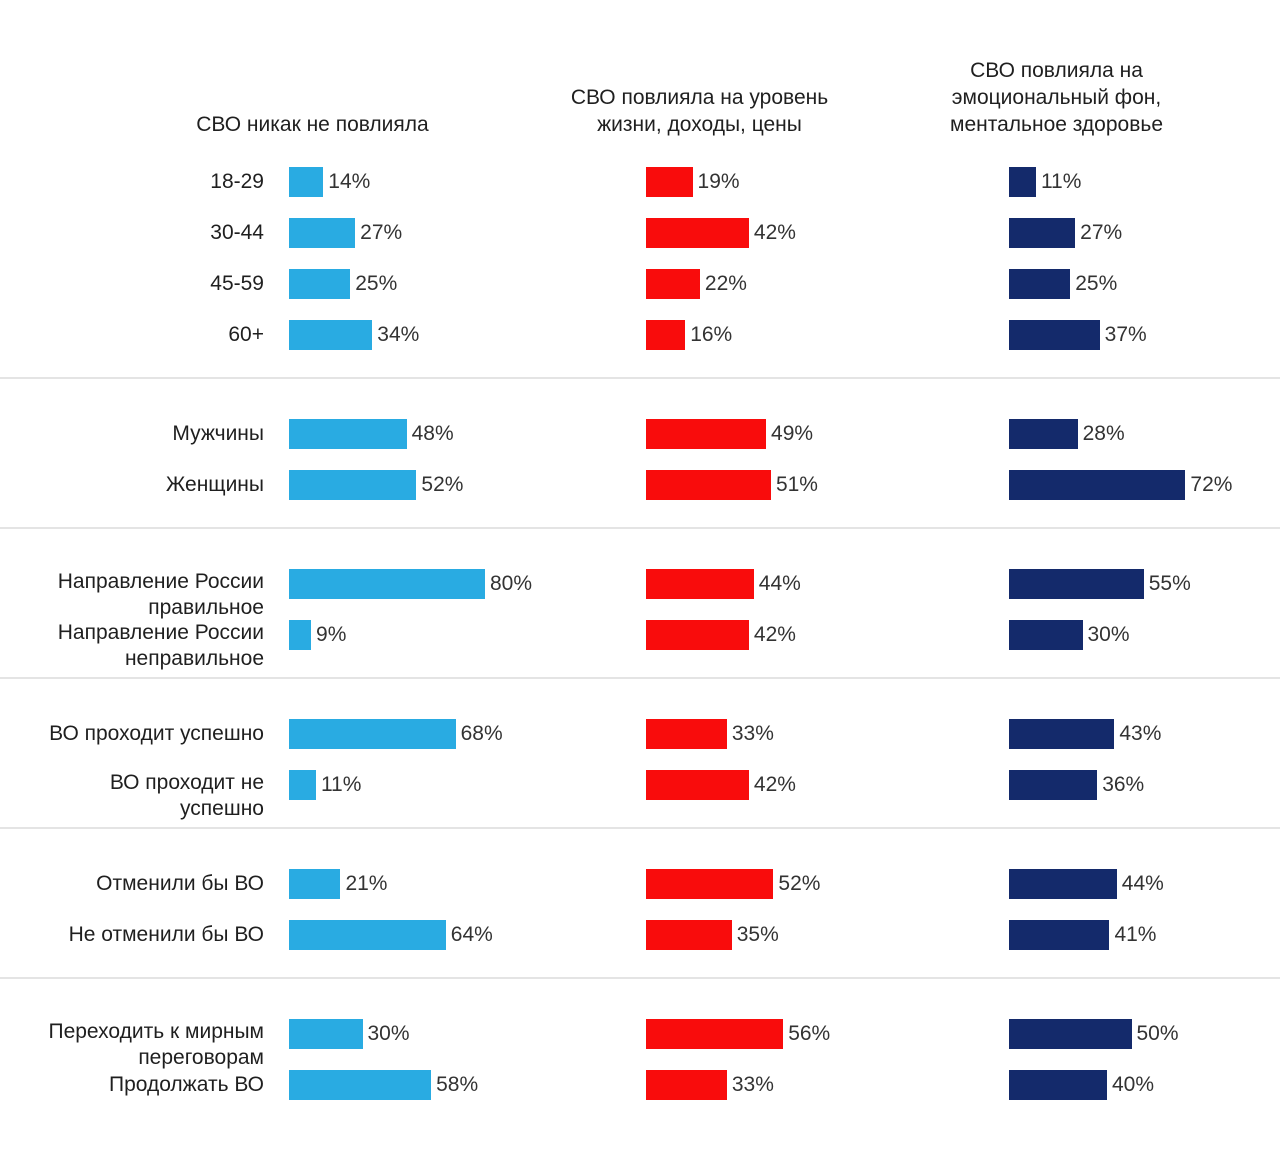  Describe the element at coordinates (214, 484) in the screenshot. I see `row-label: Женщины` at that location.